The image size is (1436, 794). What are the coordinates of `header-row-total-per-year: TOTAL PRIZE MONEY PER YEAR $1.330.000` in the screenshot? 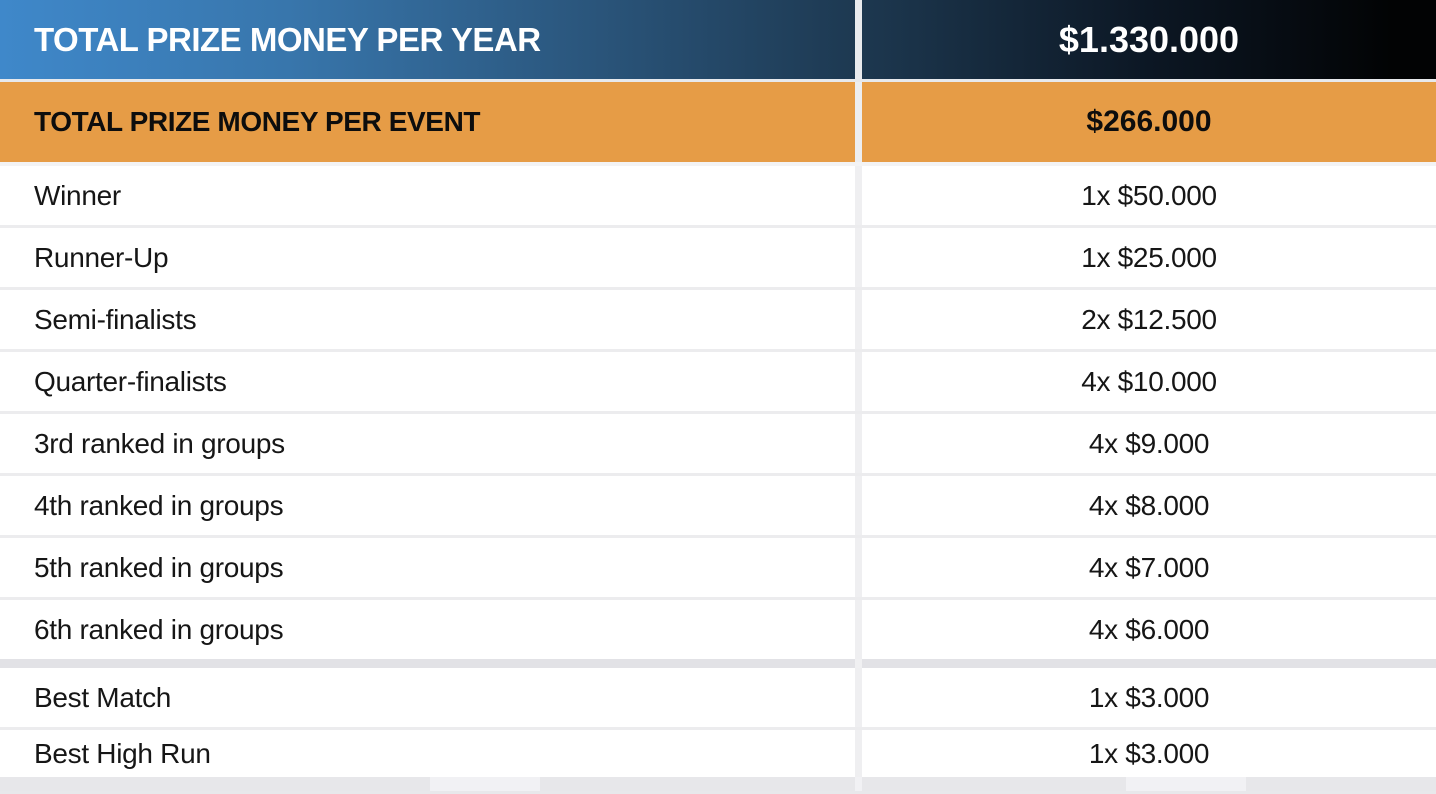 It's located at (718, 39).